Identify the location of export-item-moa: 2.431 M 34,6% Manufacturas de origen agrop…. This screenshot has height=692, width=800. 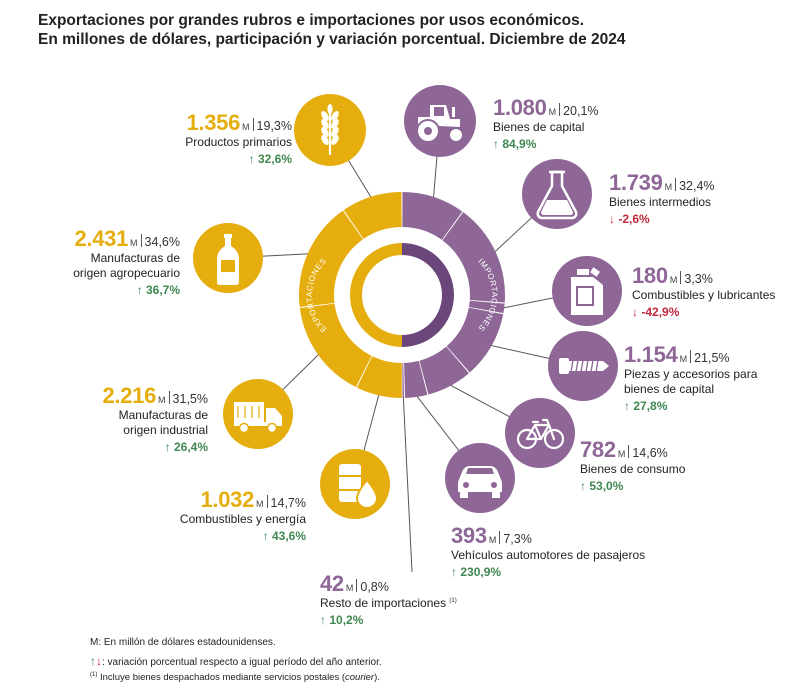
(126, 262).